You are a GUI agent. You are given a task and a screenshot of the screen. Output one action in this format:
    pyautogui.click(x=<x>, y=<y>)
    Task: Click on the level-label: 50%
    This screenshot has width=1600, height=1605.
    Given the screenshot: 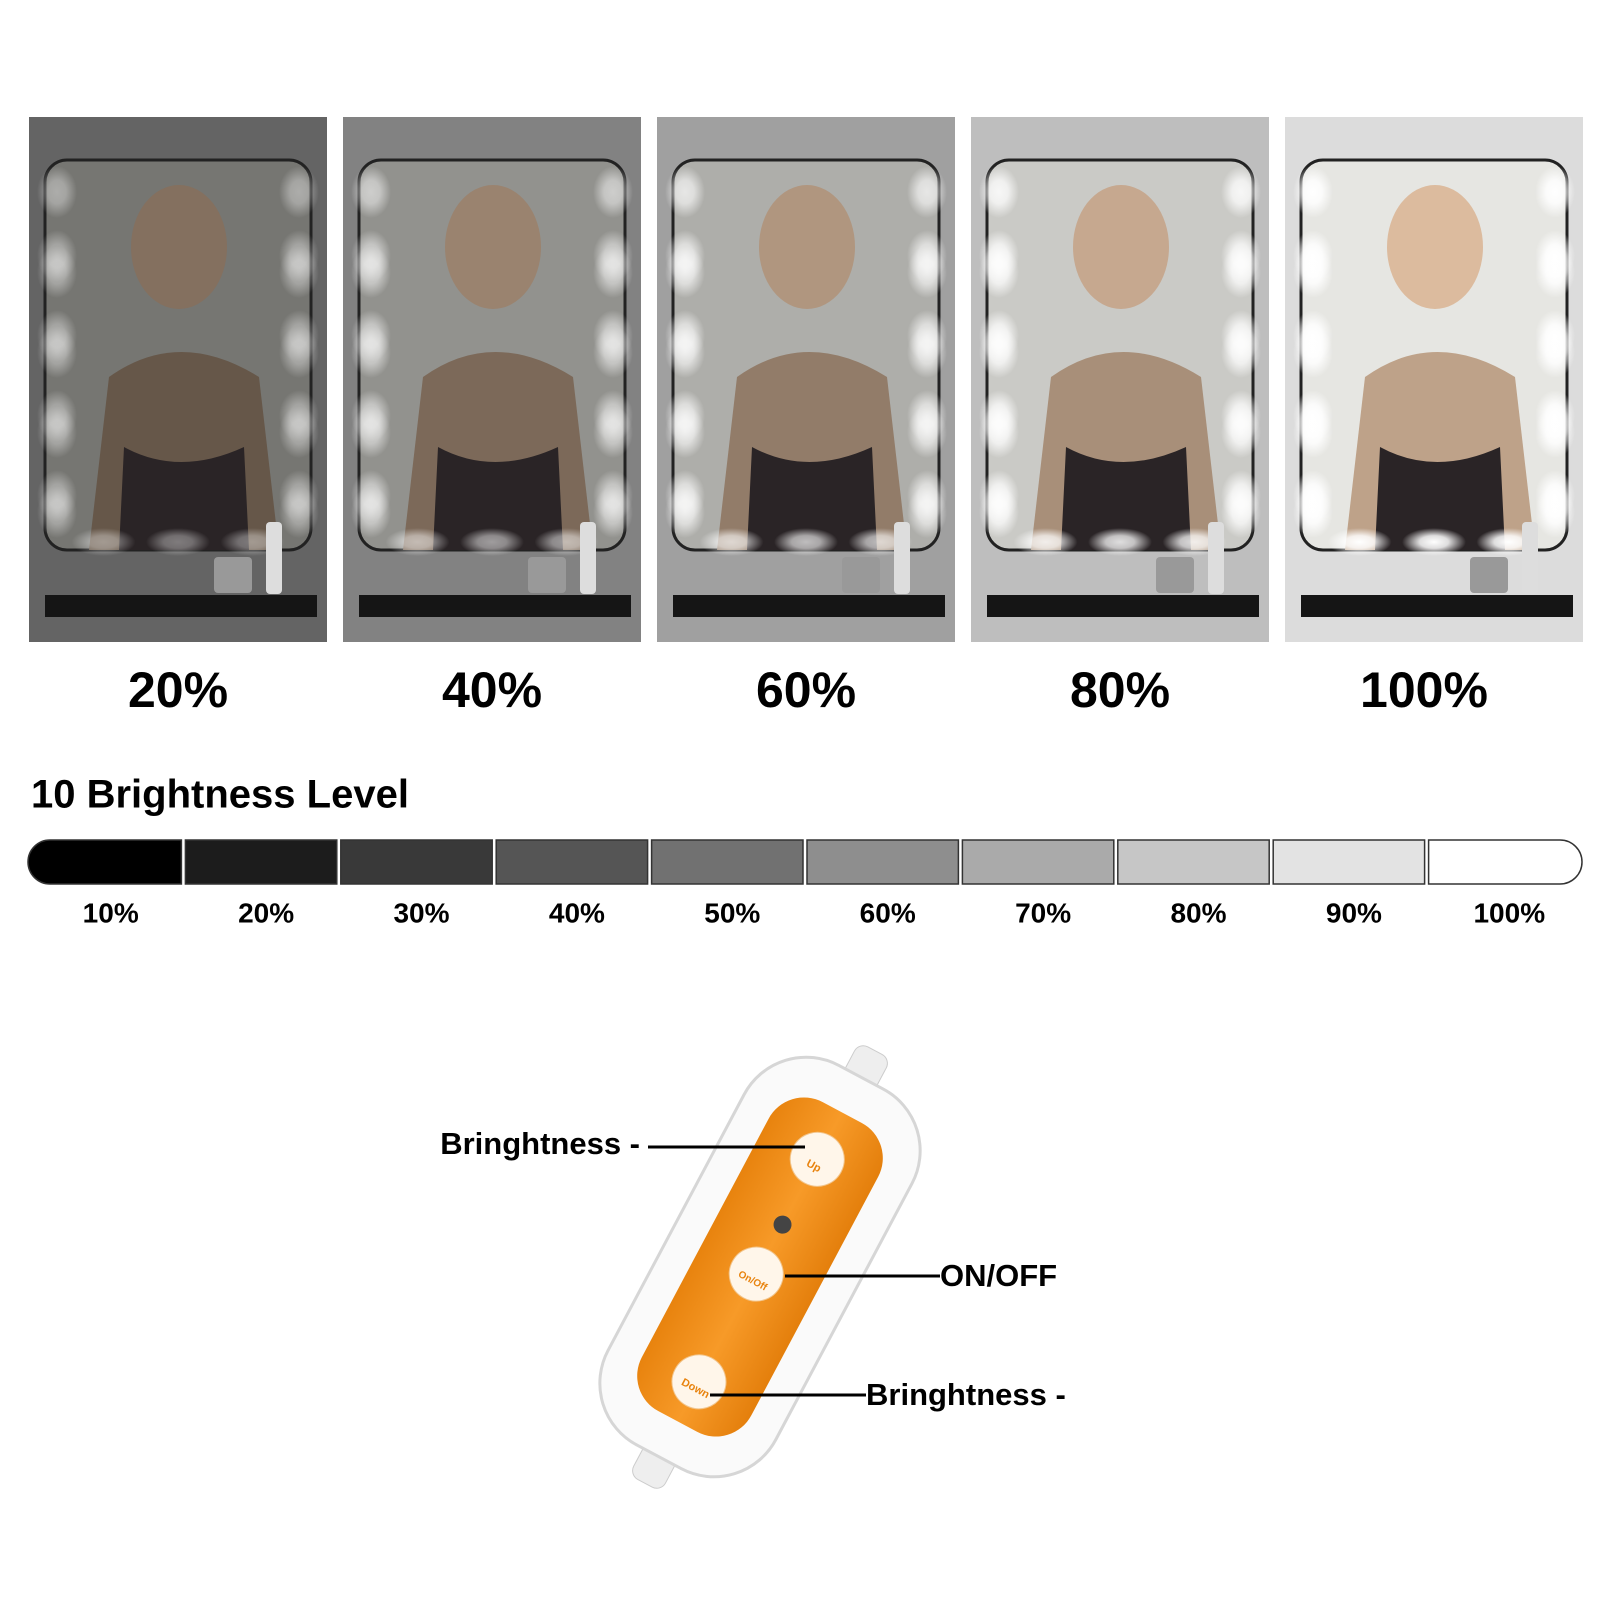 What is the action you would take?
    pyautogui.click(x=732, y=912)
    